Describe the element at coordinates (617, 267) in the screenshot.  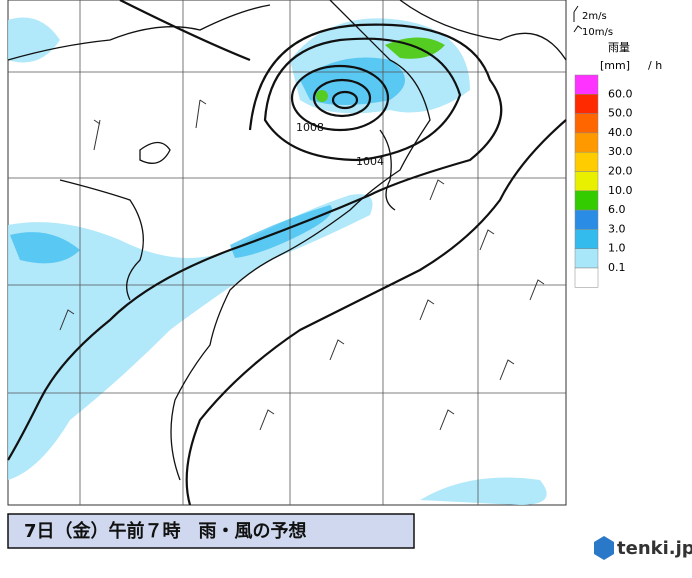
I see `level-label: 0.1` at that location.